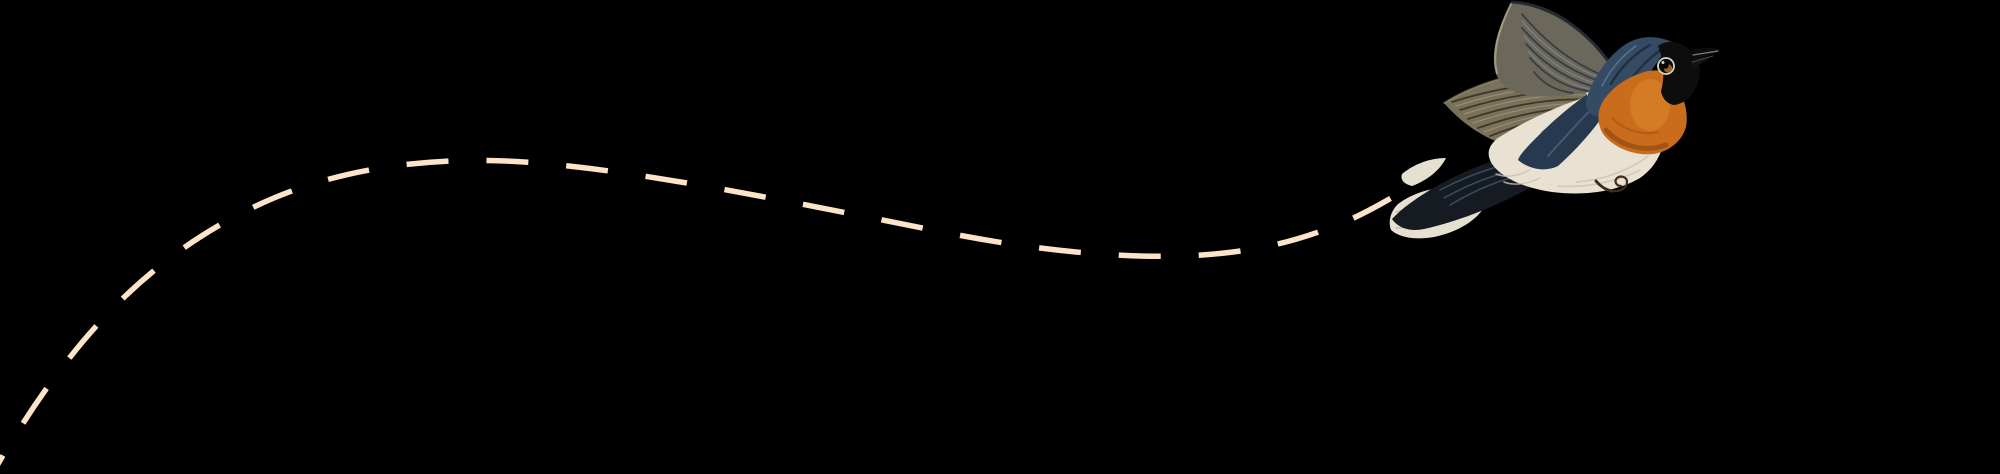  What do you see at coordinates (1619, 66) in the screenshot?
I see `bird-crown-highlight` at bounding box center [1619, 66].